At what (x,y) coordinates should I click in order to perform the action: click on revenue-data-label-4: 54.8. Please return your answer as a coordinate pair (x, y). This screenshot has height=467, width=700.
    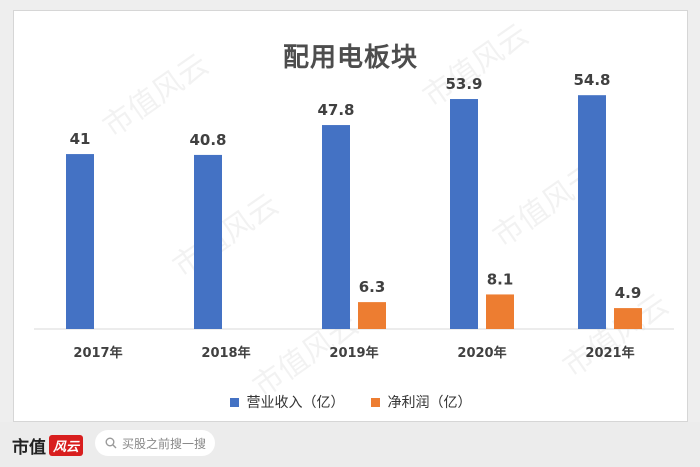
    Looking at the image, I should click on (591, 80).